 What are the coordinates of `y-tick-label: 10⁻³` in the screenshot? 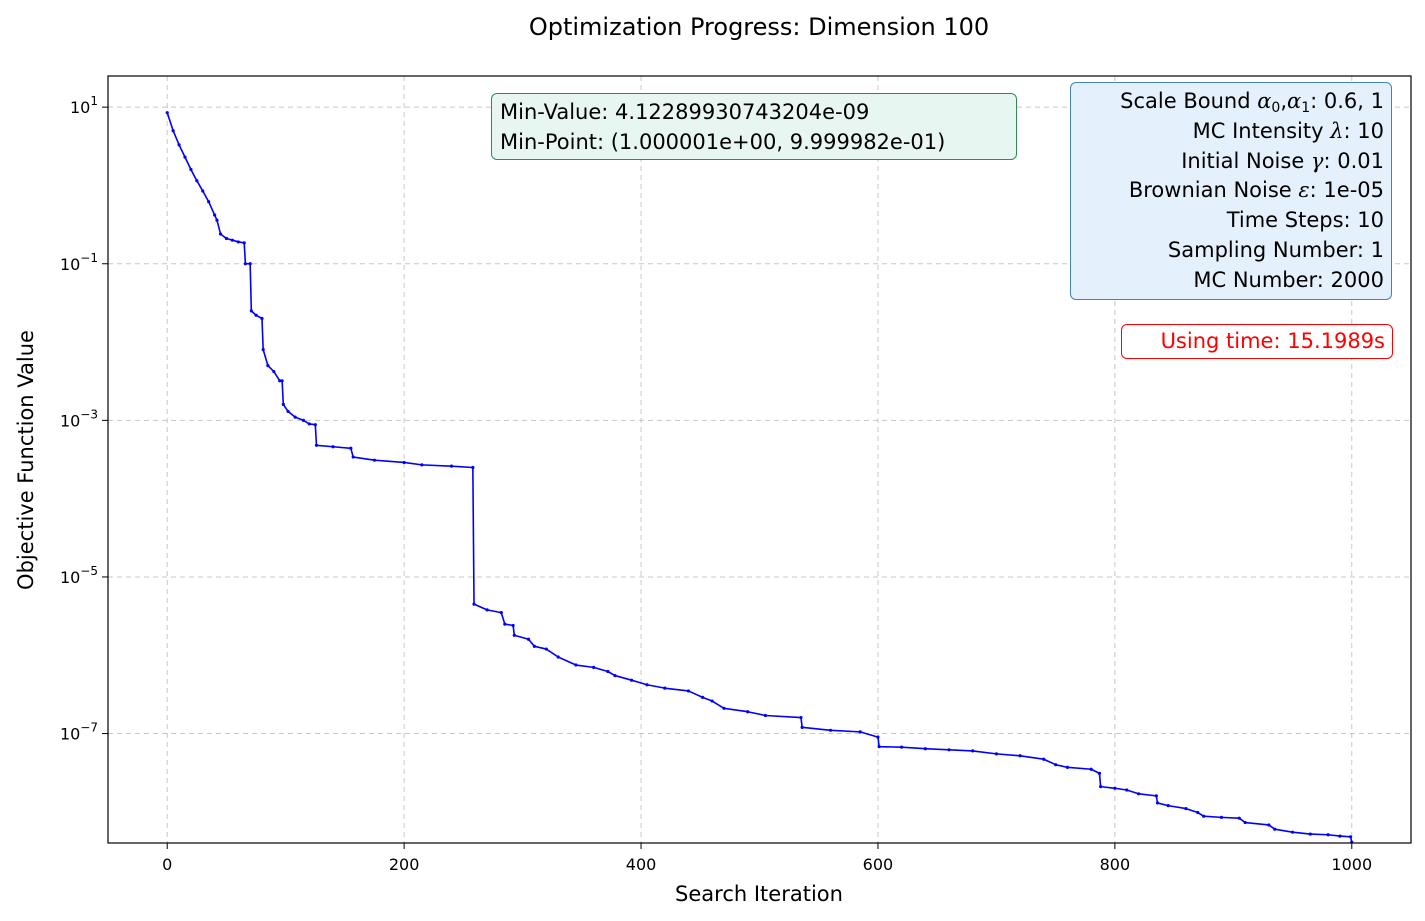 It's located at (79, 418).